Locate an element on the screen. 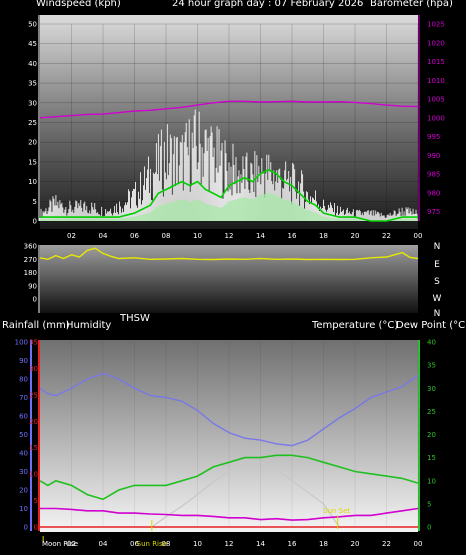 This screenshot has width=466, height=555. rainfall-tick-label: 15 is located at coordinates (33, 448).